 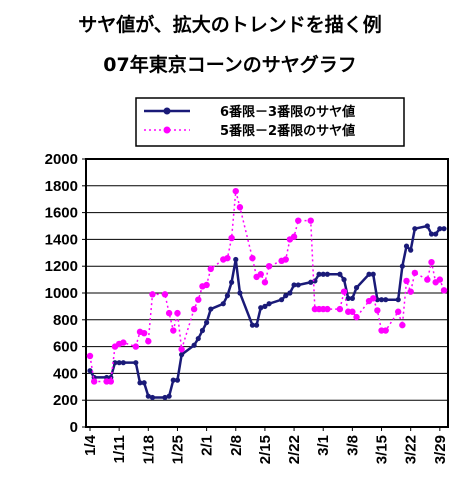 I want to click on x-tick-label: 2/22, so click(x=294, y=449).